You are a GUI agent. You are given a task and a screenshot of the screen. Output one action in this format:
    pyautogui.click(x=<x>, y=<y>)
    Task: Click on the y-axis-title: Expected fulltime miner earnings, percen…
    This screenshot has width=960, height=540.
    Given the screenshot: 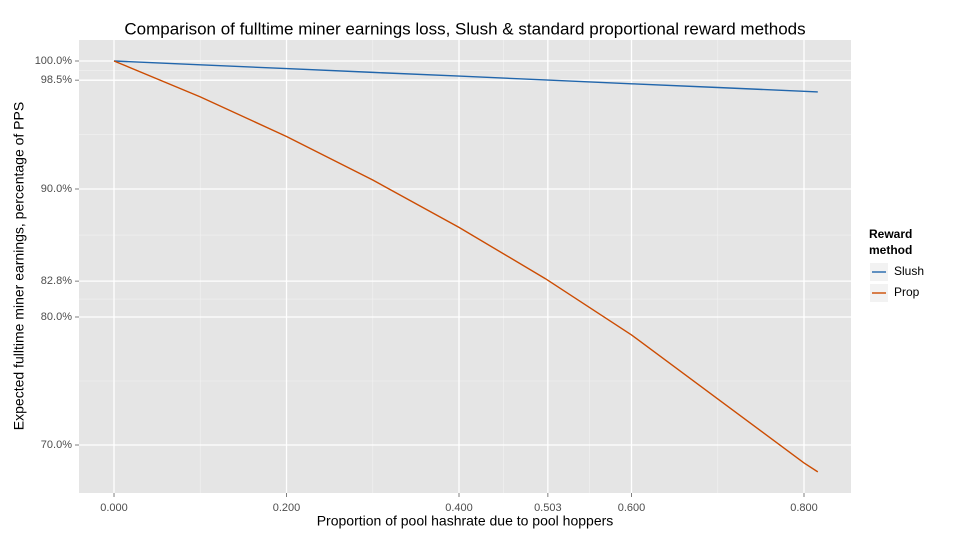 What is the action you would take?
    pyautogui.click(x=19, y=266)
    